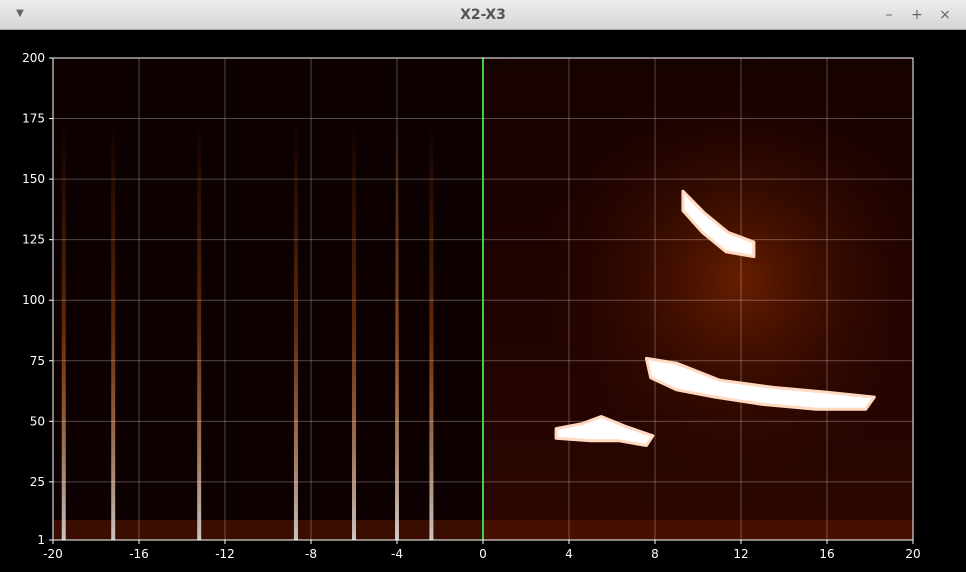 The width and height of the screenshot is (966, 572). What do you see at coordinates (311, 554) in the screenshot?
I see `x-tick-label-3: -8` at bounding box center [311, 554].